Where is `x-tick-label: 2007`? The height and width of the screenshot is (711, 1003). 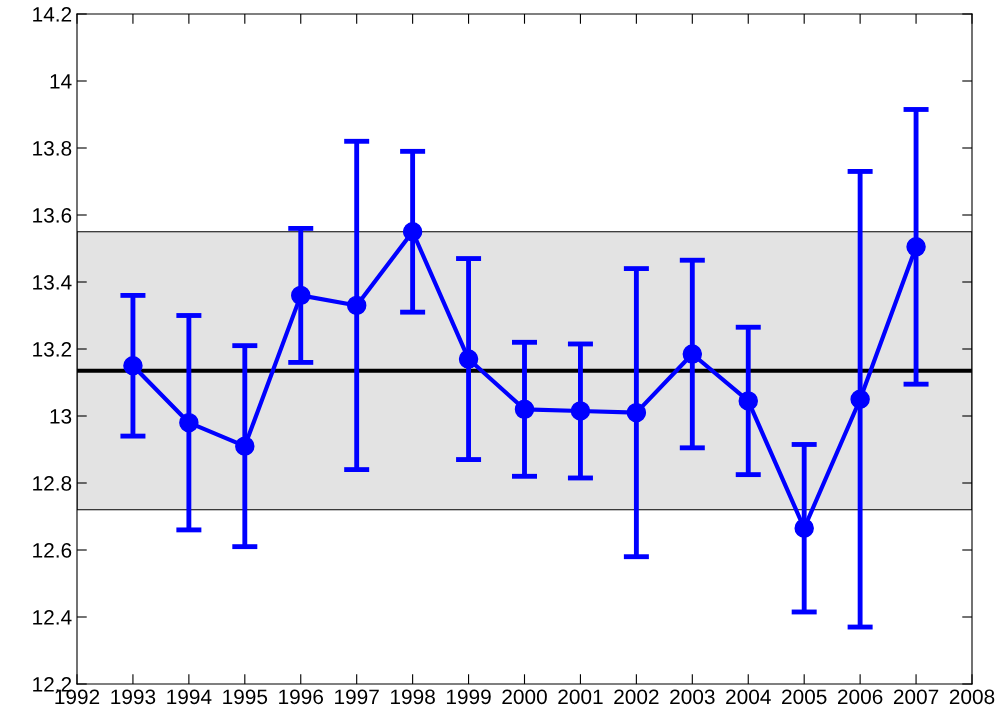 x-tick-label: 2007 is located at coordinates (916, 697).